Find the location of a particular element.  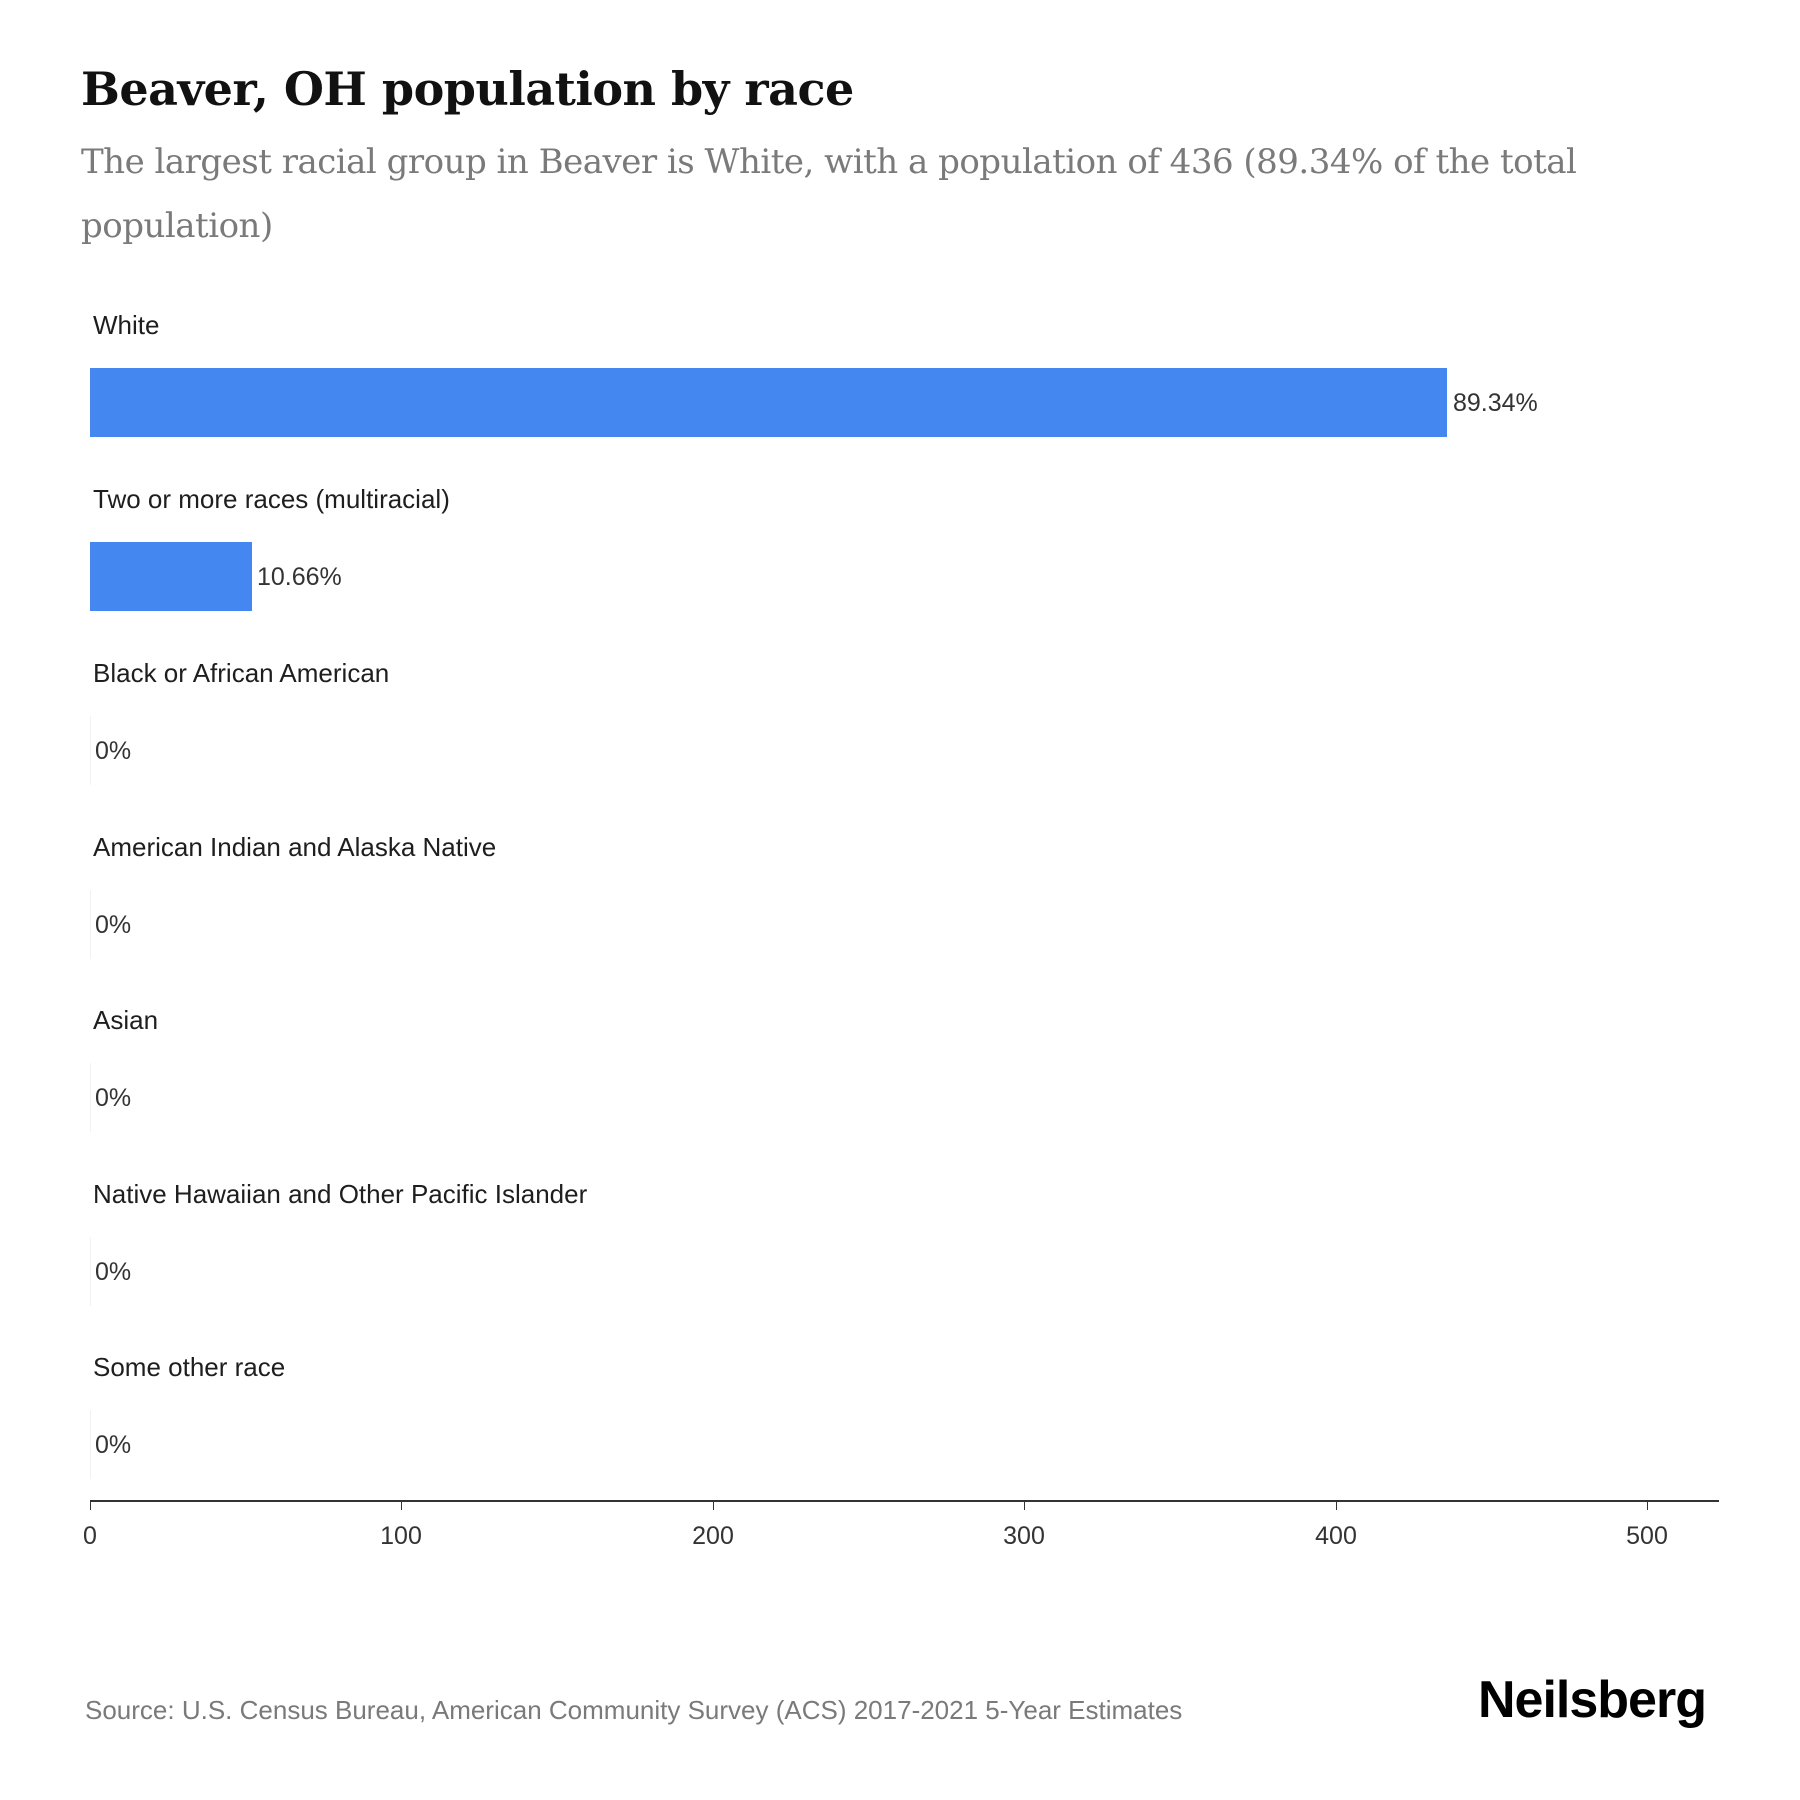

bar-black is located at coordinates (90, 750).